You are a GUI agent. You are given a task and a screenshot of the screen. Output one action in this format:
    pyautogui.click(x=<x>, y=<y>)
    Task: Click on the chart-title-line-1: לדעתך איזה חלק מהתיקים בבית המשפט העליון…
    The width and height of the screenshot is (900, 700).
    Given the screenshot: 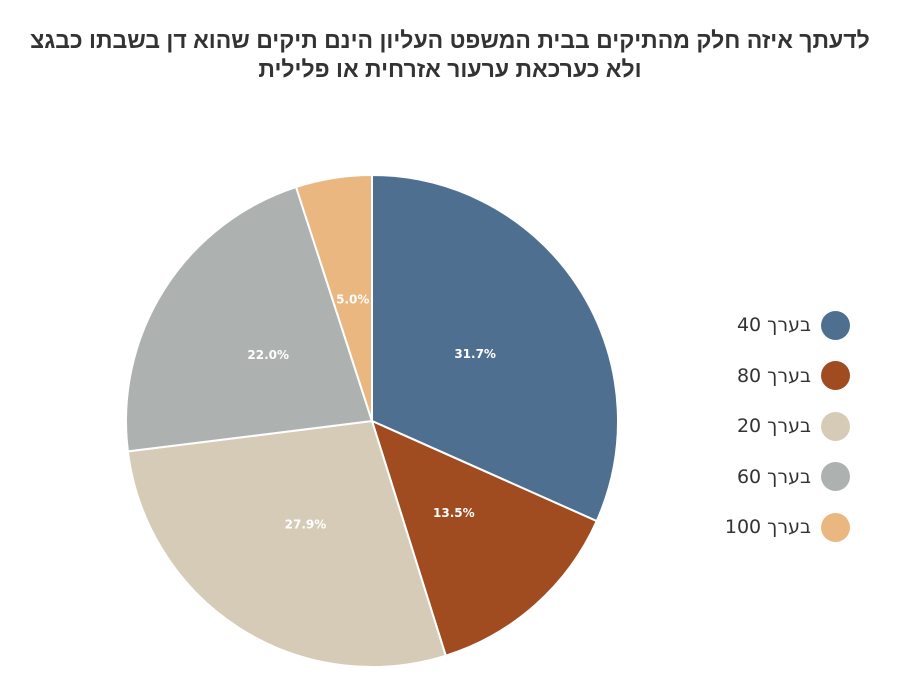 What is the action you would take?
    pyautogui.click(x=450, y=40)
    